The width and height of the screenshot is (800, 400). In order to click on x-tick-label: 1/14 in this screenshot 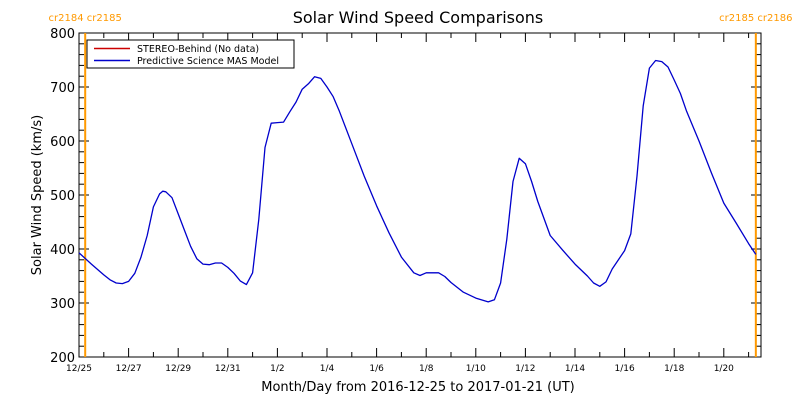, I will do `click(575, 369)`.